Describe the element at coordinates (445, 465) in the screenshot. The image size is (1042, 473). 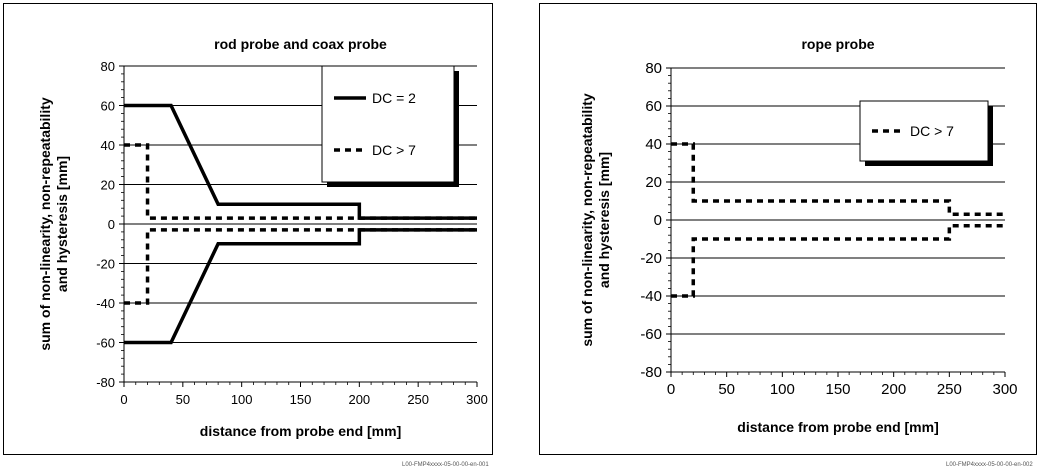
I see `figure-code-left: L00-FMP4xxxx-05-00-00-en-001` at that location.